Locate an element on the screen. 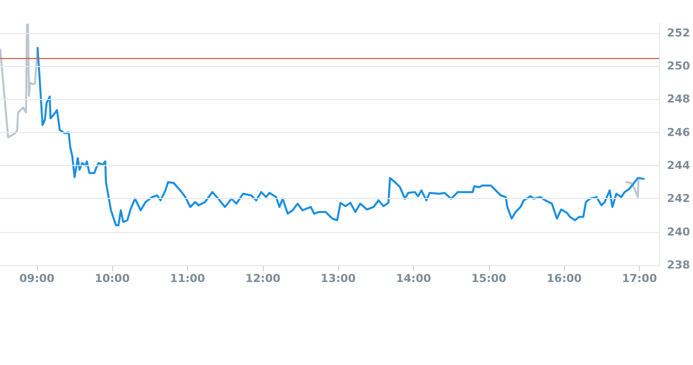 The height and width of the screenshot is (365, 693). y-tick-label: 246 is located at coordinates (678, 132).